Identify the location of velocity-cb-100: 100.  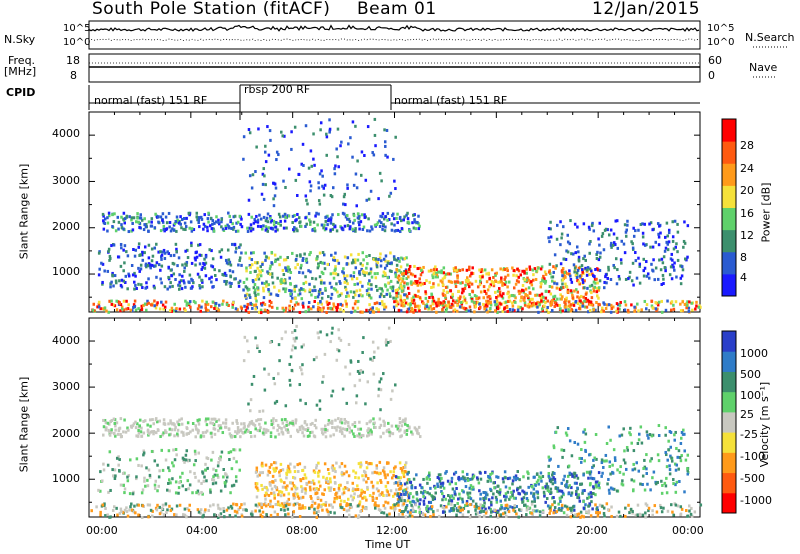
(750, 395).